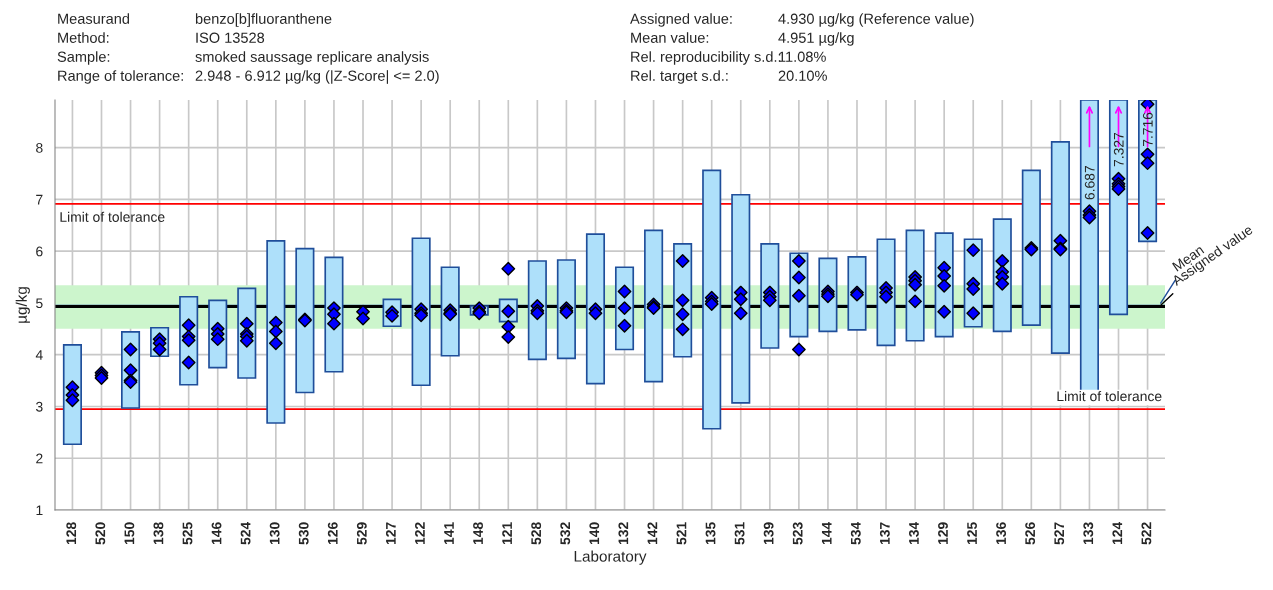 The height and width of the screenshot is (590, 1273). I want to click on x-axis-title: Laboratory, so click(610, 557).